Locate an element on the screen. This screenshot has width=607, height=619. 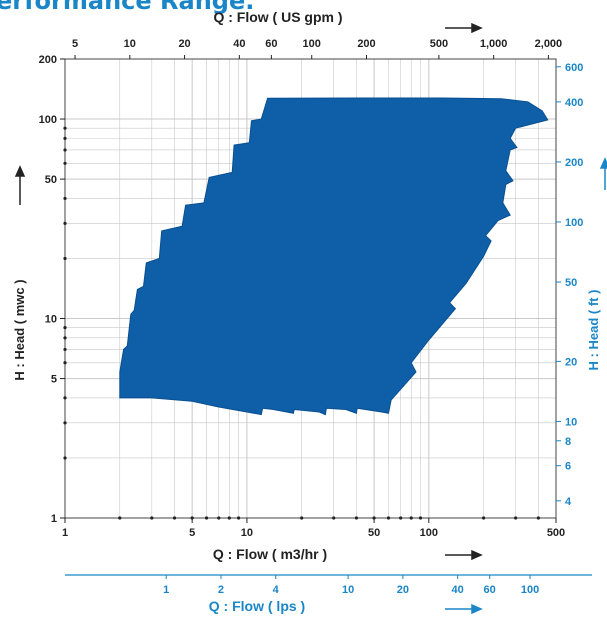
x-tick-label: 100 is located at coordinates (429, 533).